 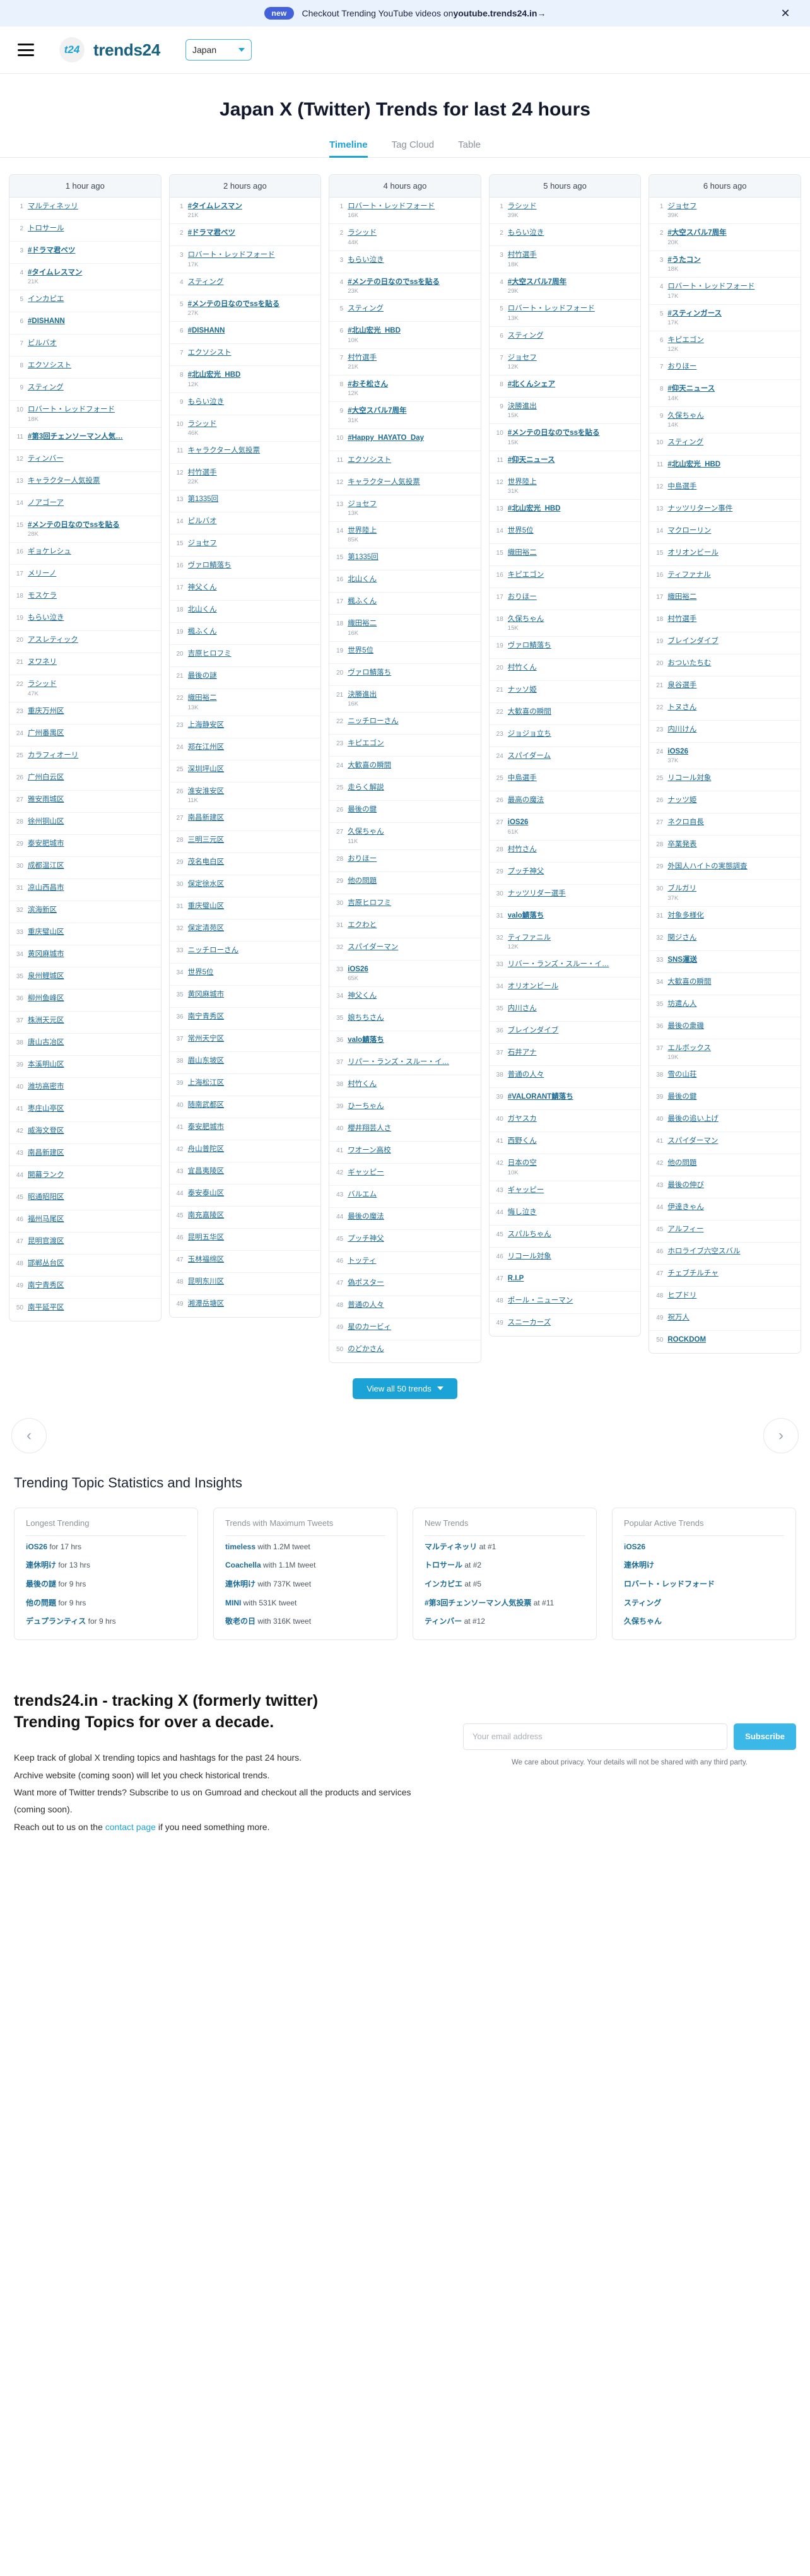 I want to click on trend-link: アルフィー, so click(x=685, y=1230).